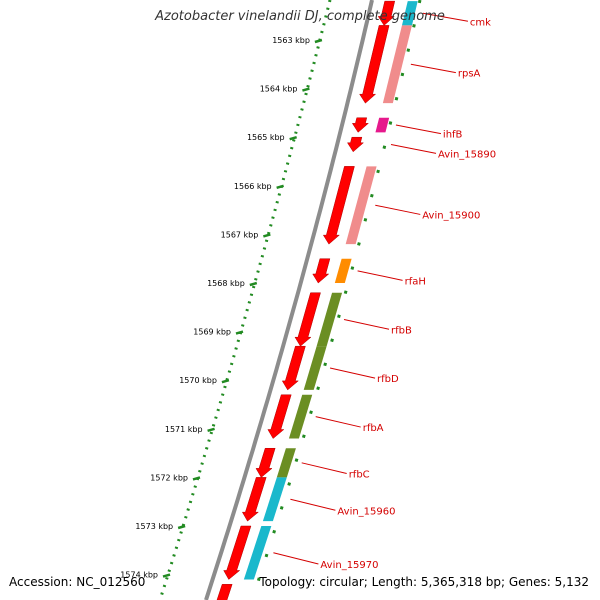 This screenshot has height=600, width=600. What do you see at coordinates (469, 74) in the screenshot?
I see `gene-label: rpsA` at bounding box center [469, 74].